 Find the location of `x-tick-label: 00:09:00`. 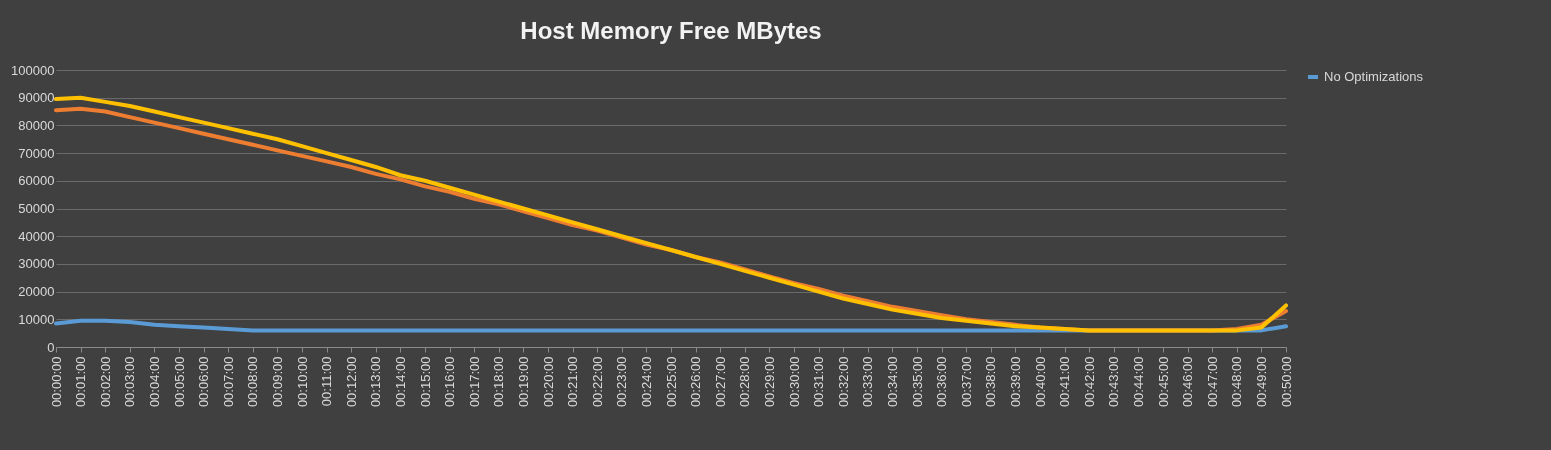

x-tick-label: 00:09:00 is located at coordinates (277, 382).